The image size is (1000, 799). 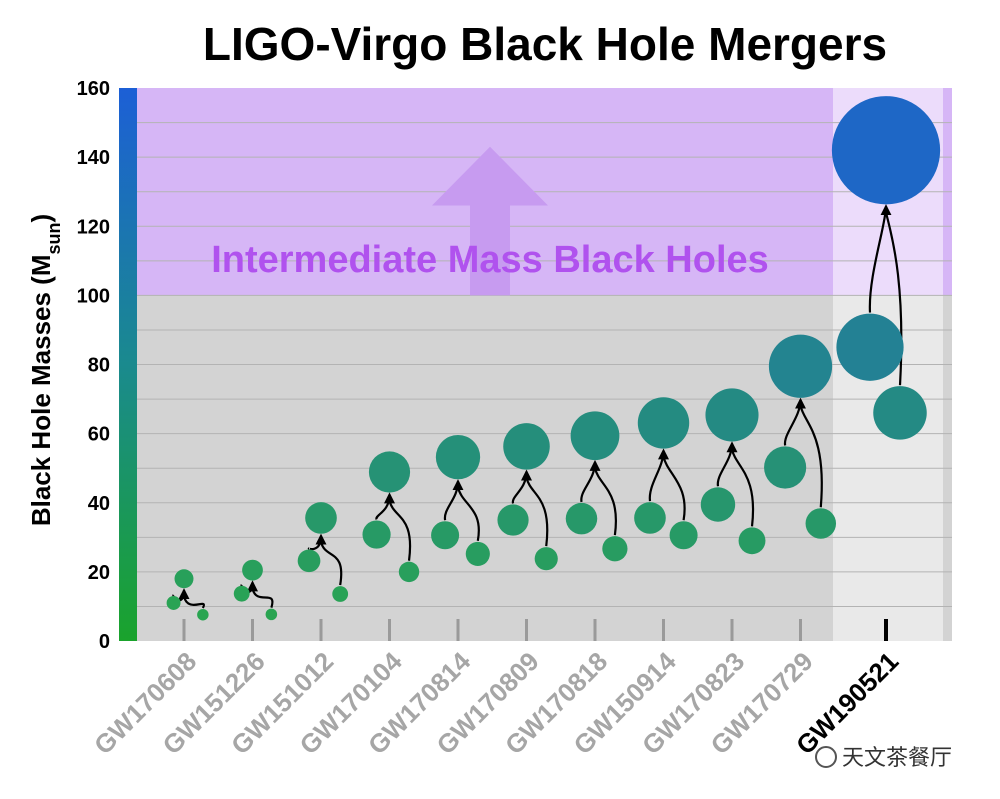 I want to click on y-axis-label: Black Hole Masses (Msun), so click(x=45, y=370).